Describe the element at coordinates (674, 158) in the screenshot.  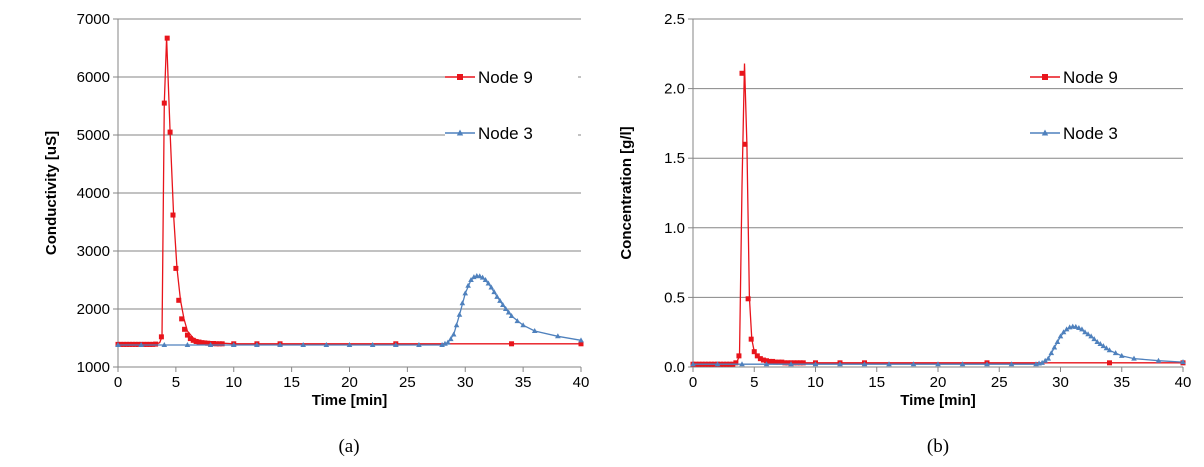
I see `y-tick-label: 1.5` at that location.